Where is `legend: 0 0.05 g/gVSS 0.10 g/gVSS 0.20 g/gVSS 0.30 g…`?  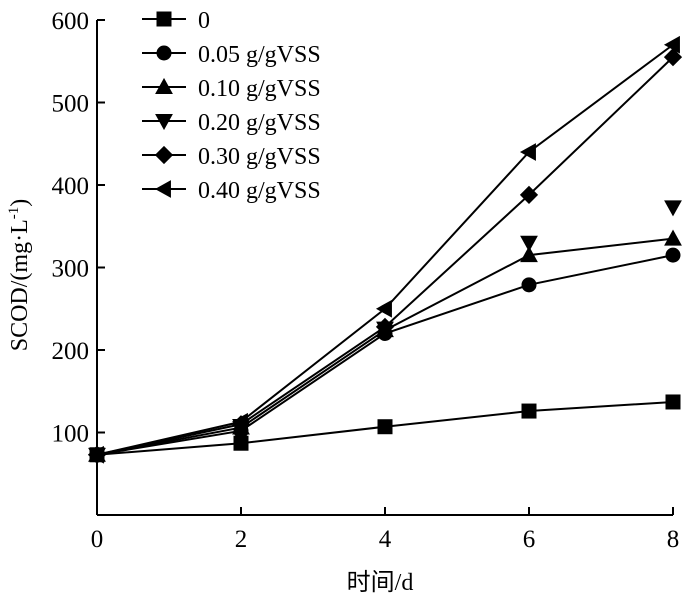 legend: 0 0.05 g/gVSS 0.10 g/gVSS 0.20 g/gVSS 0.30 g… is located at coordinates (231, 106).